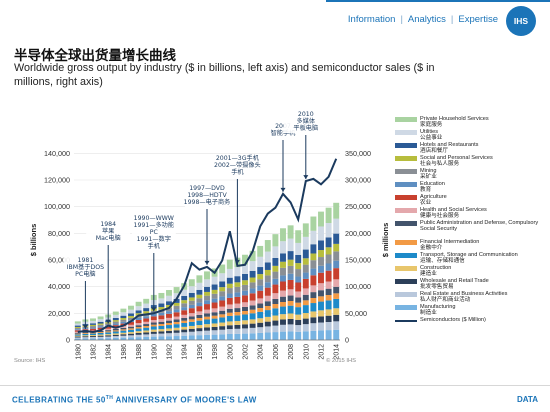  What do you see at coordinates (237, 165) in the screenshot?
I see `annotation-box` at bounding box center [237, 165].